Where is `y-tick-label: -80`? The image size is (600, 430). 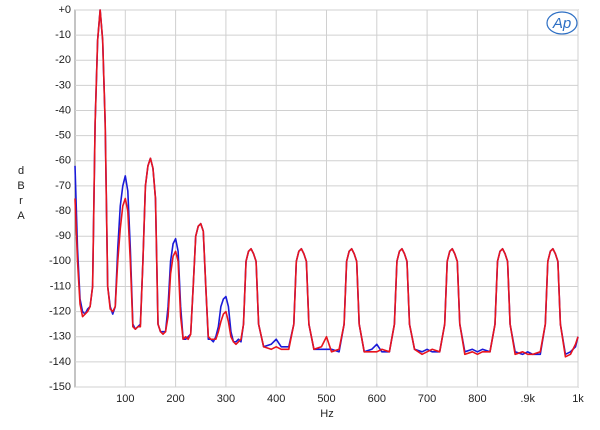
y-tick-label: -80 is located at coordinates (63, 211).